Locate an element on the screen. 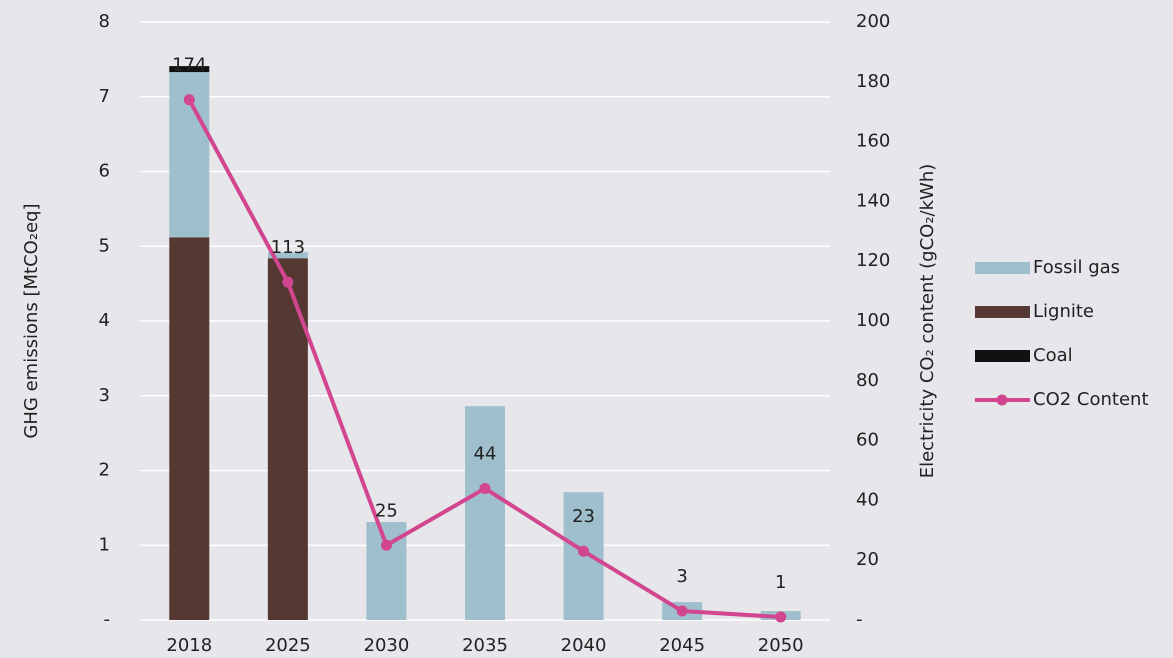 This screenshot has height=658, width=1173. y2-tick-label: - is located at coordinates (859, 619).